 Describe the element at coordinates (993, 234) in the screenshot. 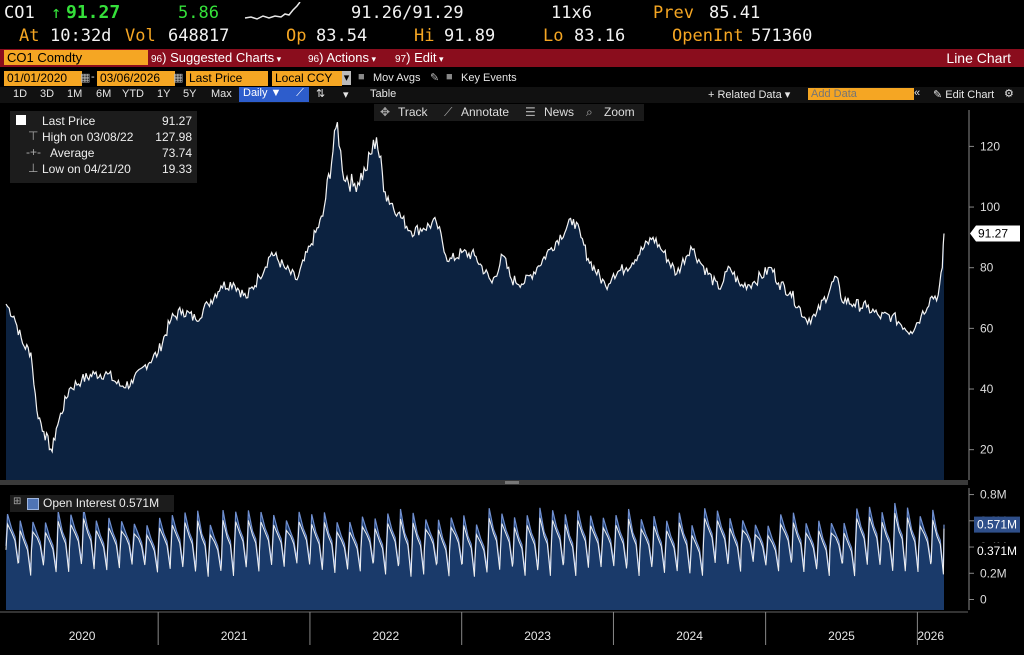

I see `last-price-tag-label: 91.27` at that location.